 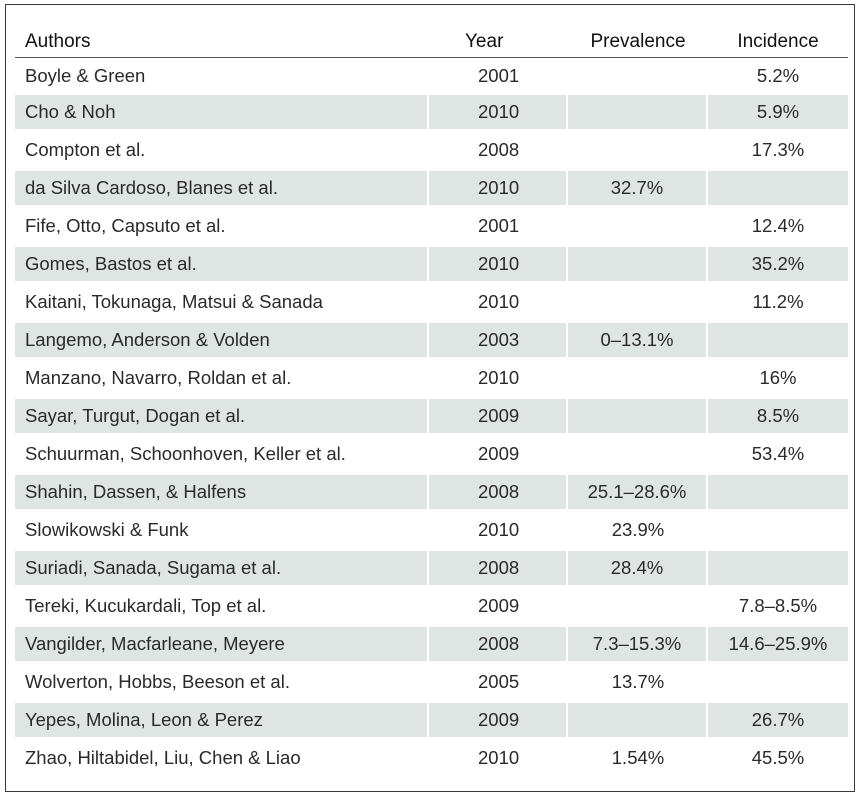 What do you see at coordinates (431, 226) in the screenshot?
I see `table-row: Fife, Otto, Capsuto et al. 2001 12.4%` at bounding box center [431, 226].